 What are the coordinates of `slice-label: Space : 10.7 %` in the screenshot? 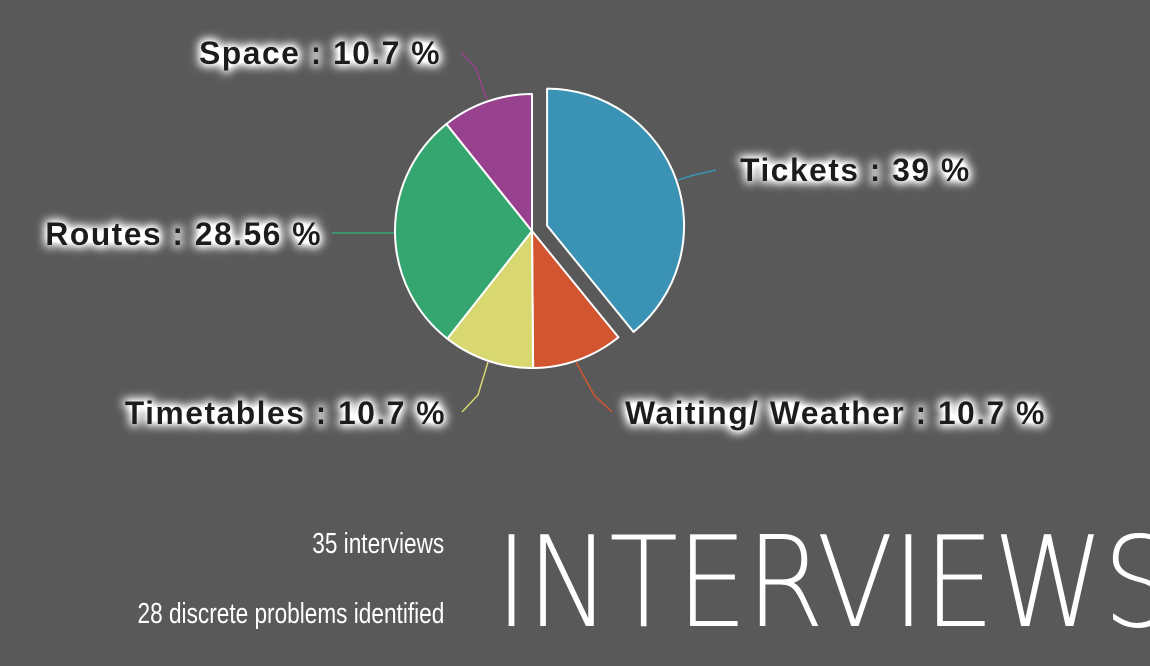 It's located at (320, 53).